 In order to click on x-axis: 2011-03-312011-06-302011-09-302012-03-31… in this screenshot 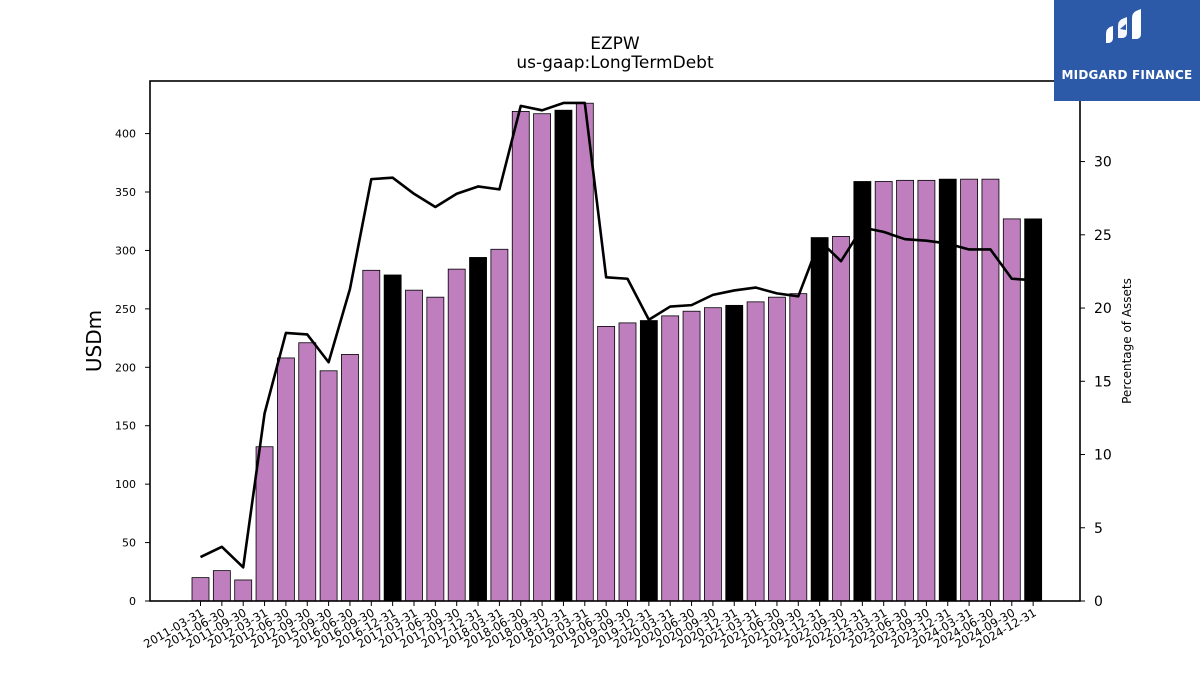, I will do `click(590, 626)`.